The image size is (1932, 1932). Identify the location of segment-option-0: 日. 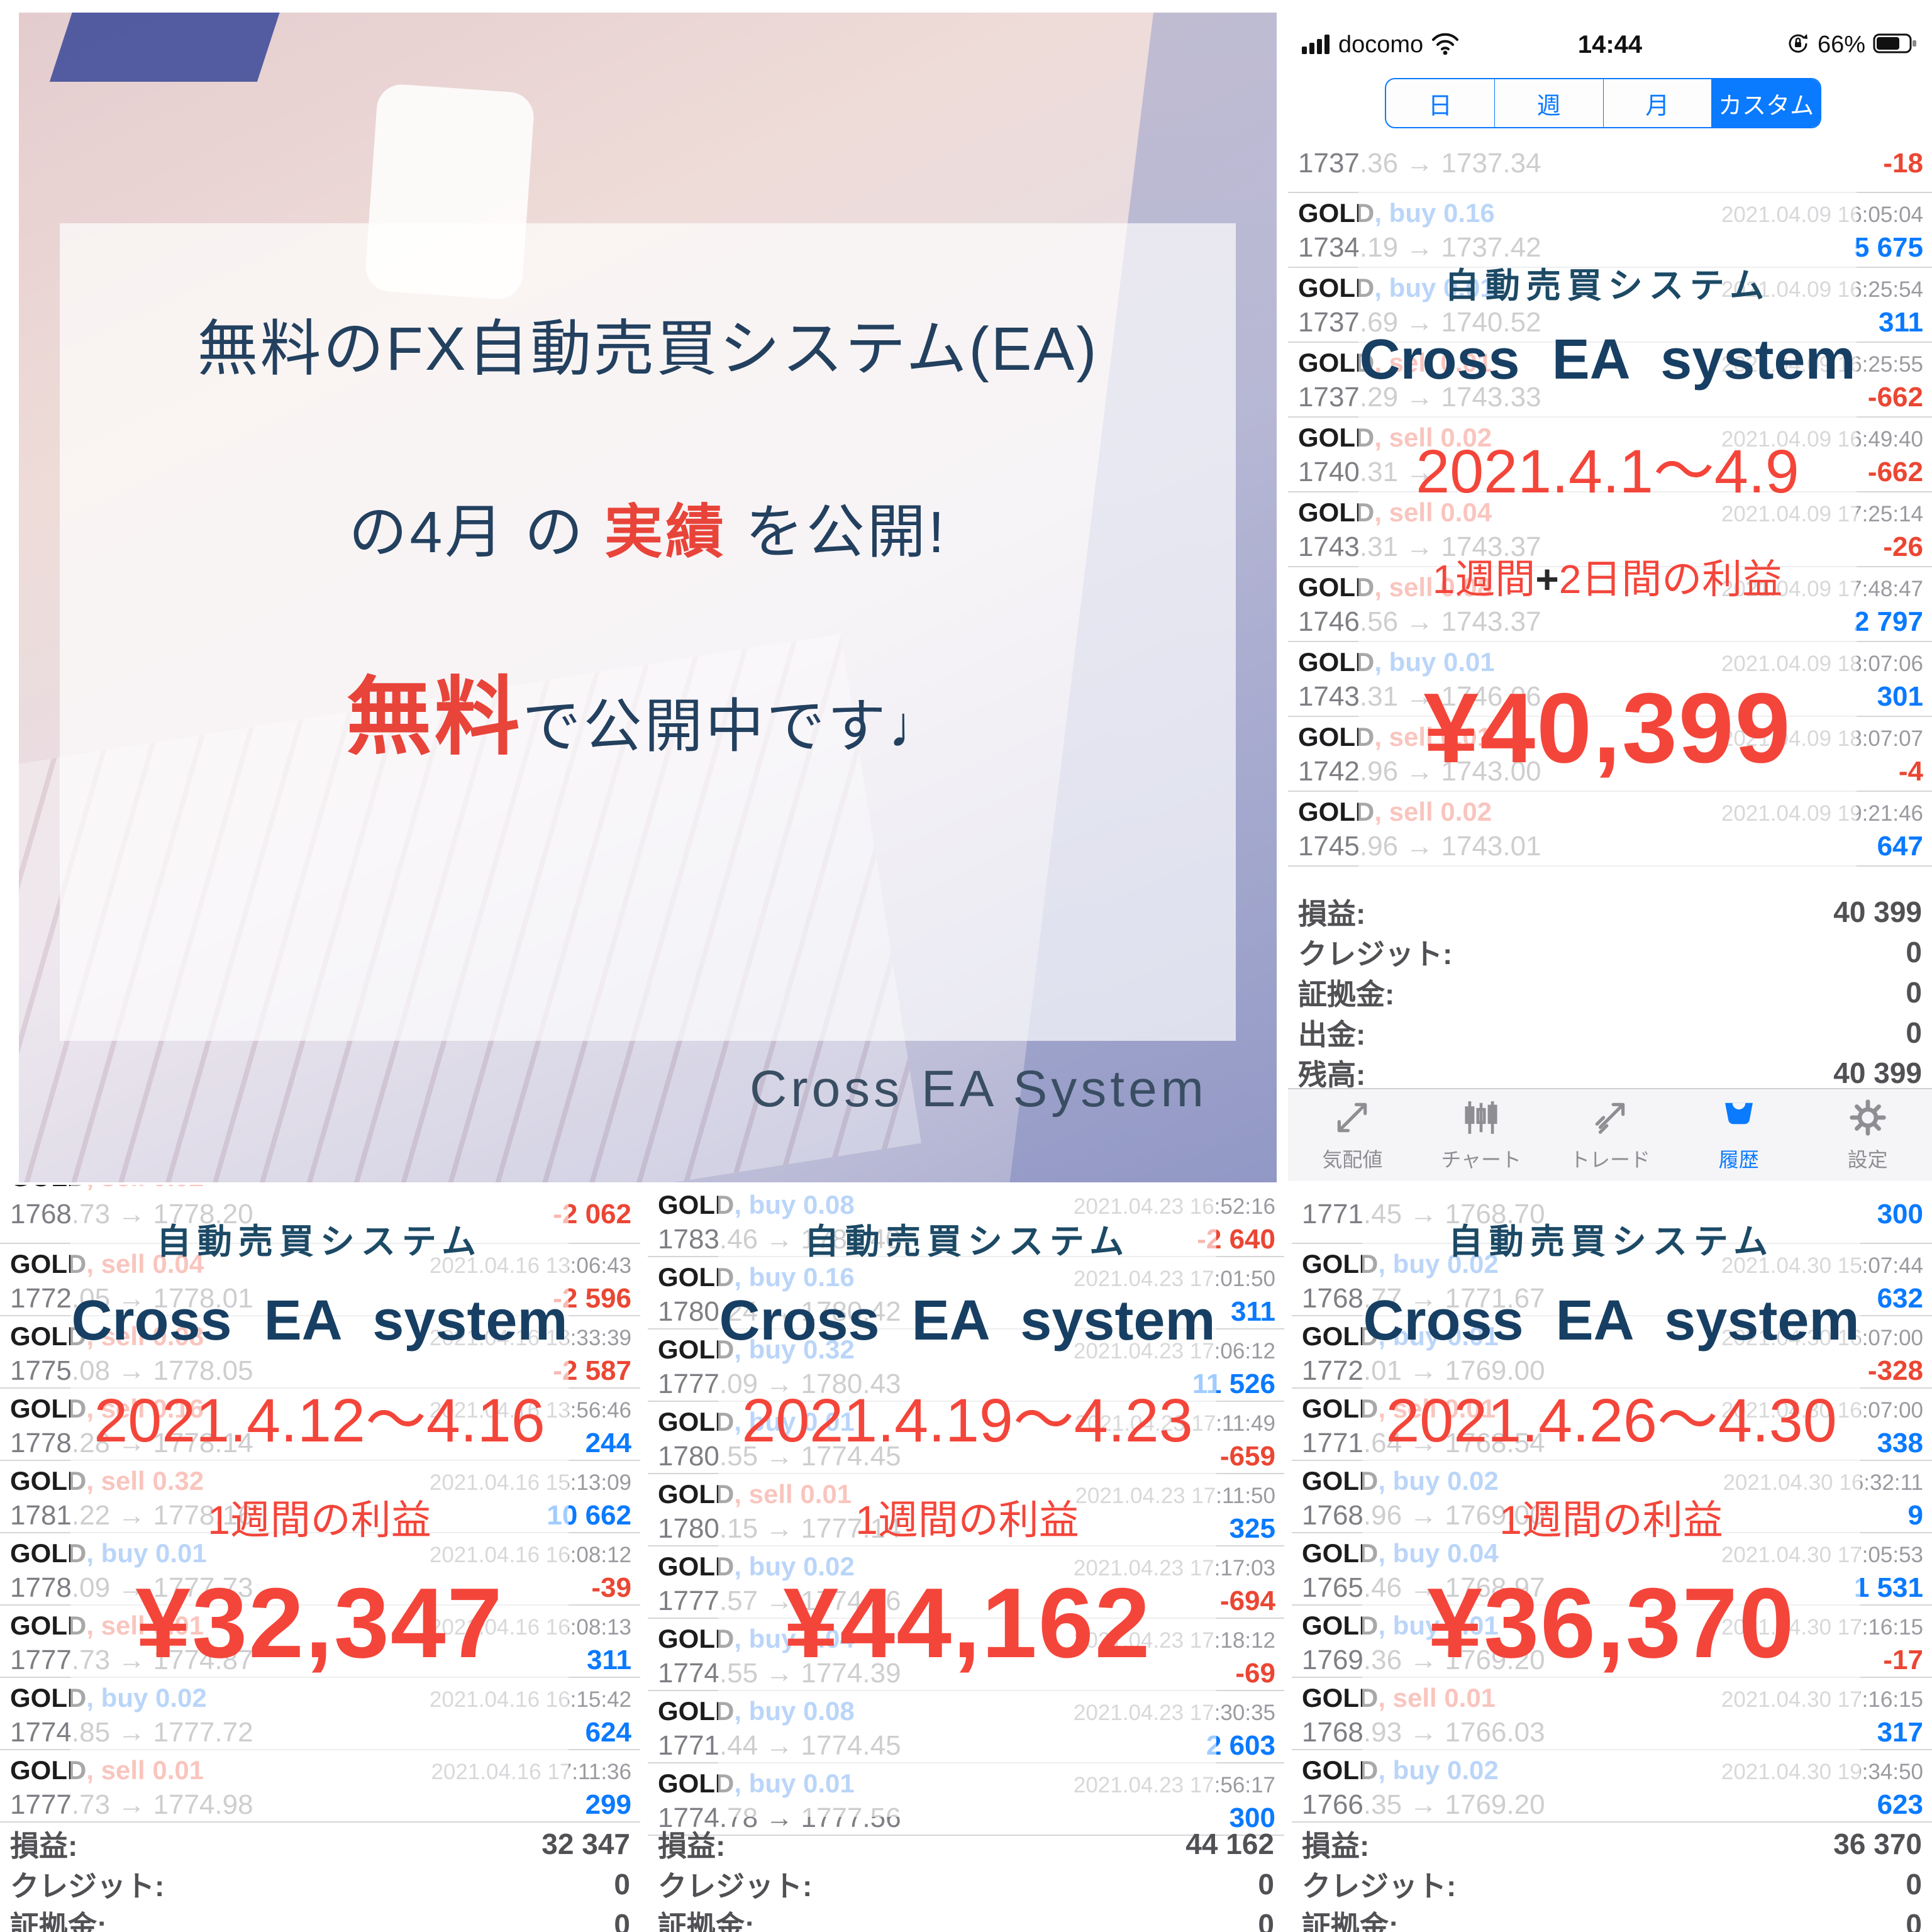
(1440, 105).